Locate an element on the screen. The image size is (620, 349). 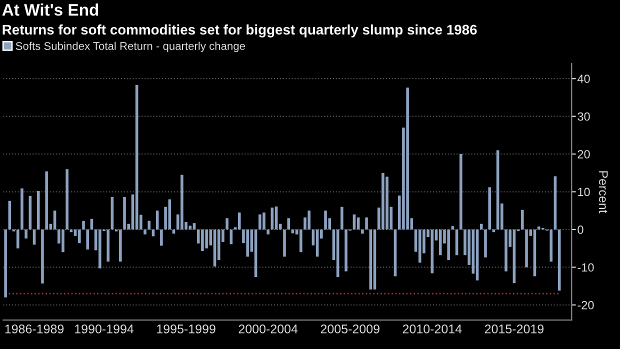
legend-label: Softs Subindex Total Return - quarterly change is located at coordinates (131, 47).